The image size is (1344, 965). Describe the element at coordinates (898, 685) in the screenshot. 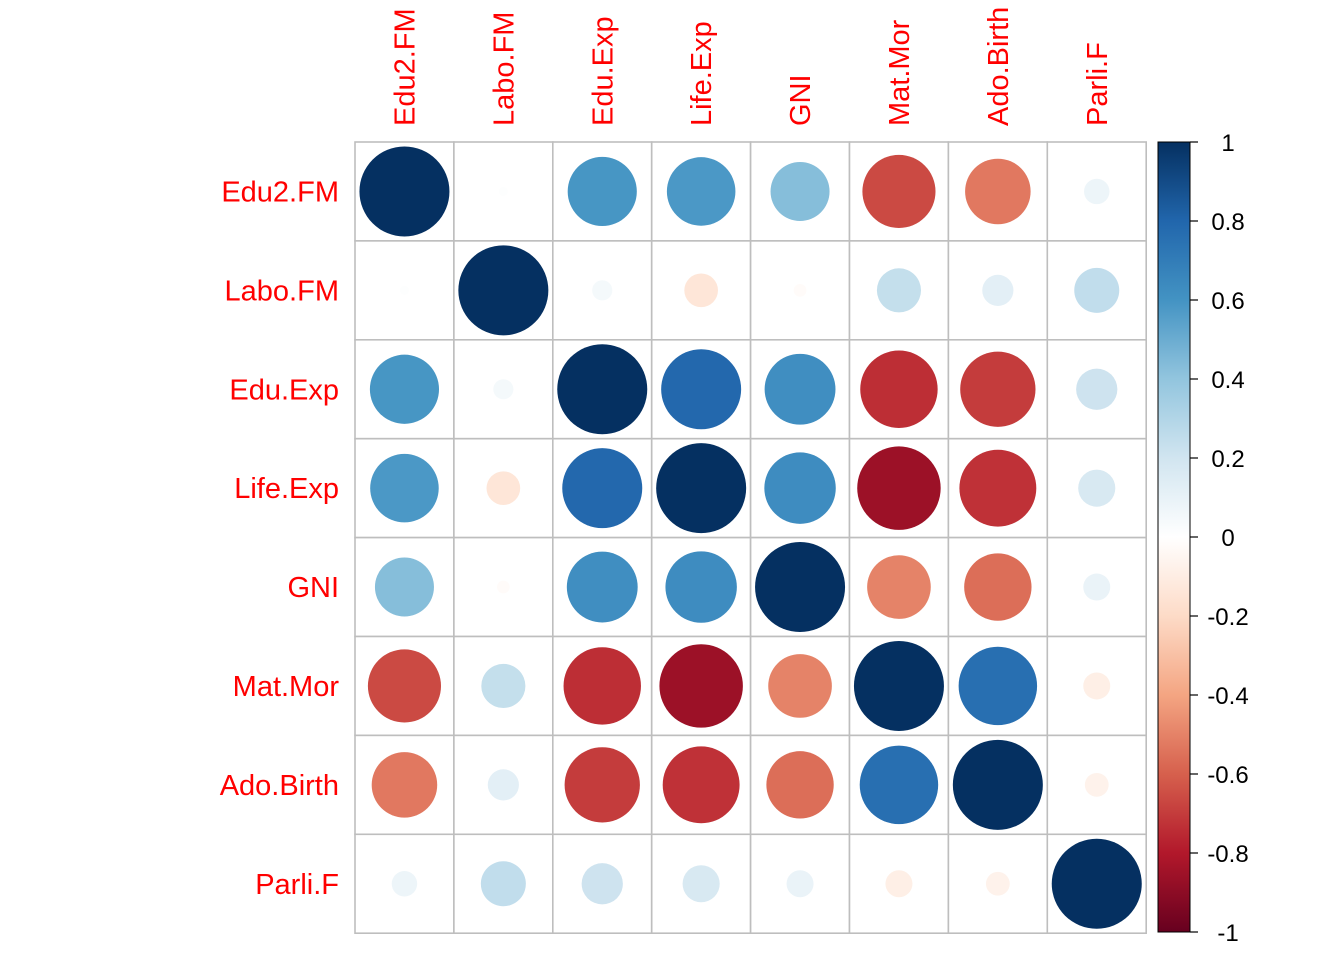

I see `correlation-circle-Mat.Mor-Mat.Mor` at that location.